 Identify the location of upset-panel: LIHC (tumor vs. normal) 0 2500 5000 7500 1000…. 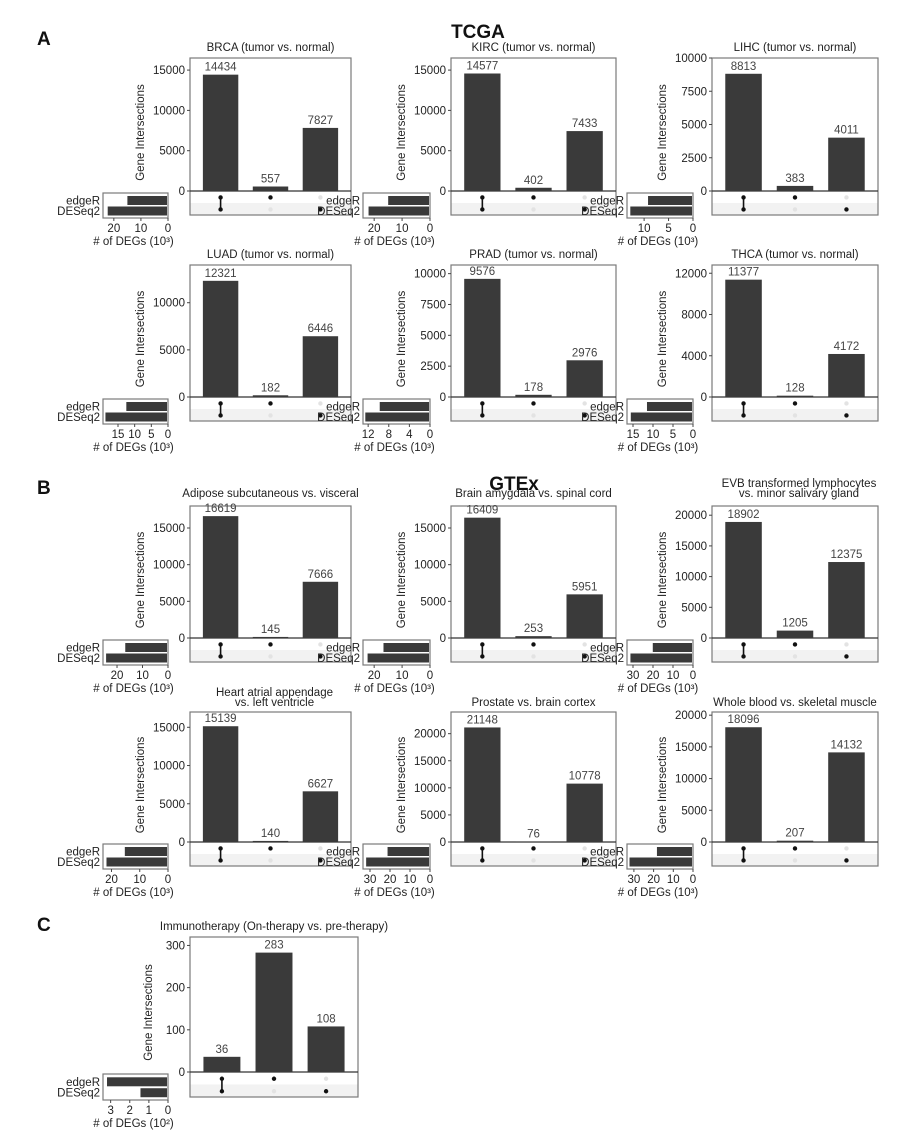
(730, 145).